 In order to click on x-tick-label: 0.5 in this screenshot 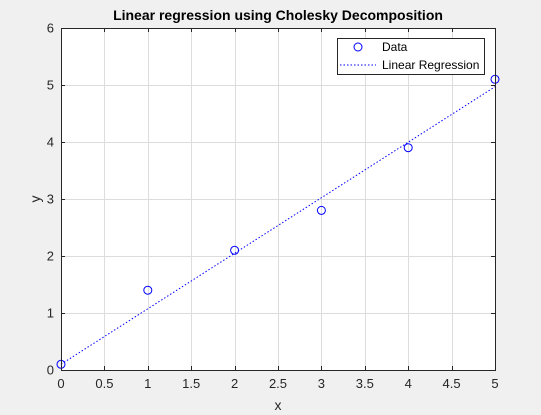, I will do `click(104, 383)`.